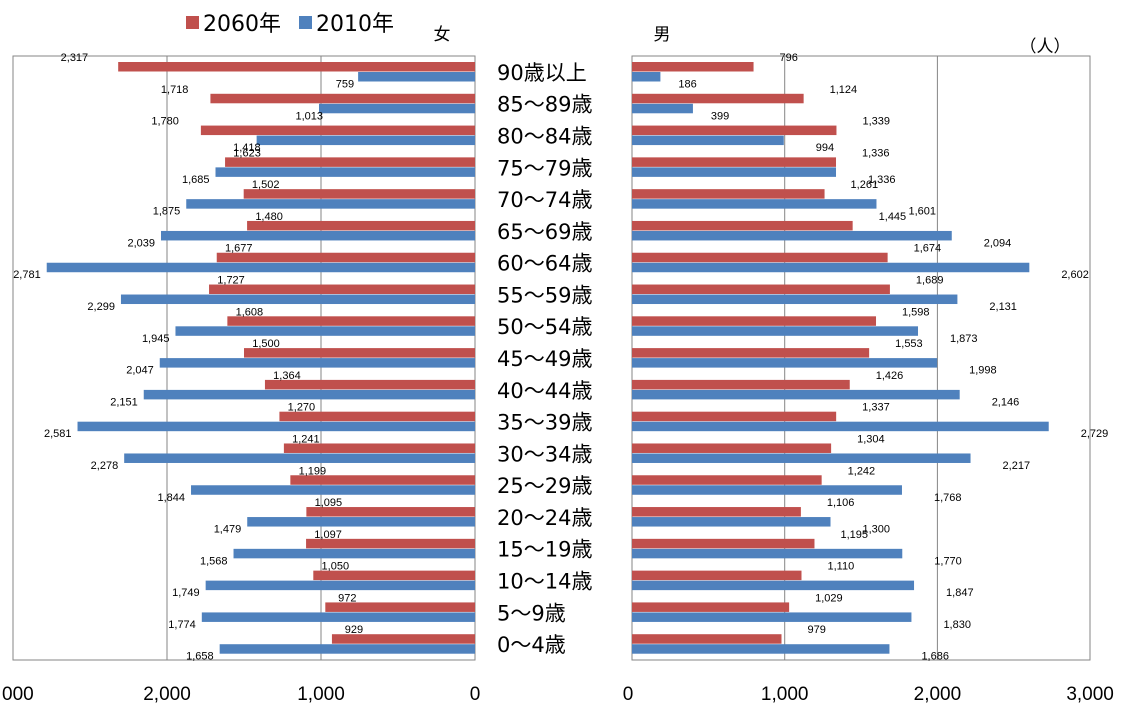  What do you see at coordinates (983, 371) in the screenshot?
I see `male-data-label: 1,998` at bounding box center [983, 371].